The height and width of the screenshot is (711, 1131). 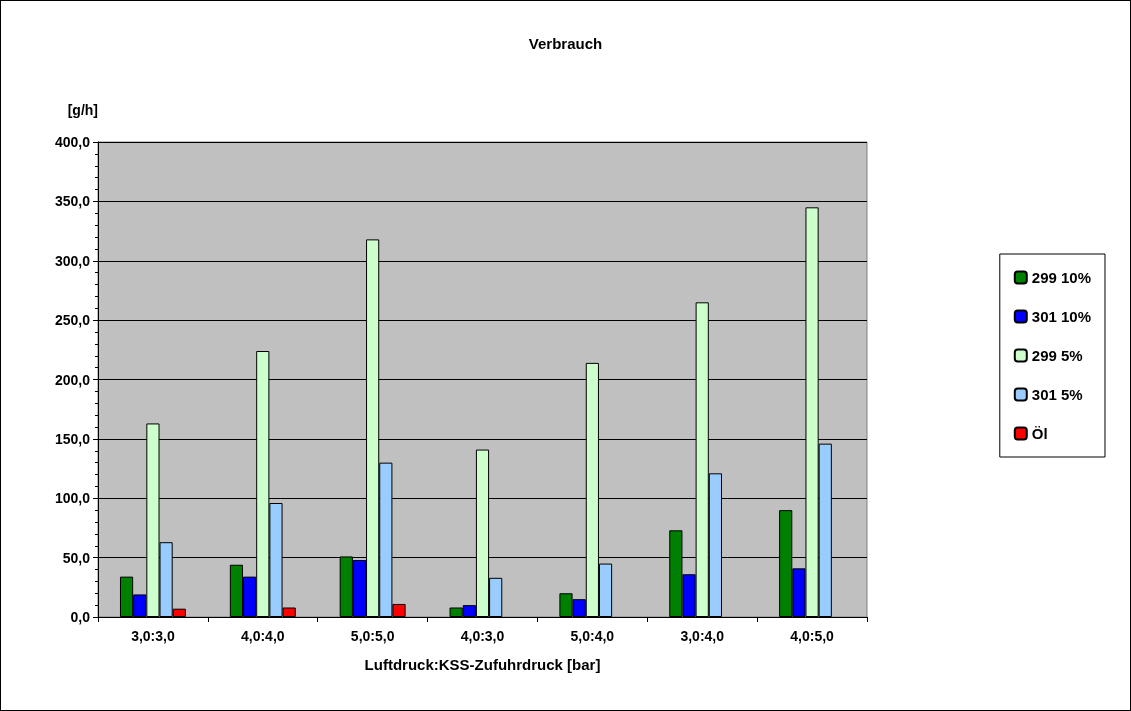 I want to click on x-axis-title: Luftdruck:KSS-Zufuhrdruck [bar], so click(x=482, y=664).